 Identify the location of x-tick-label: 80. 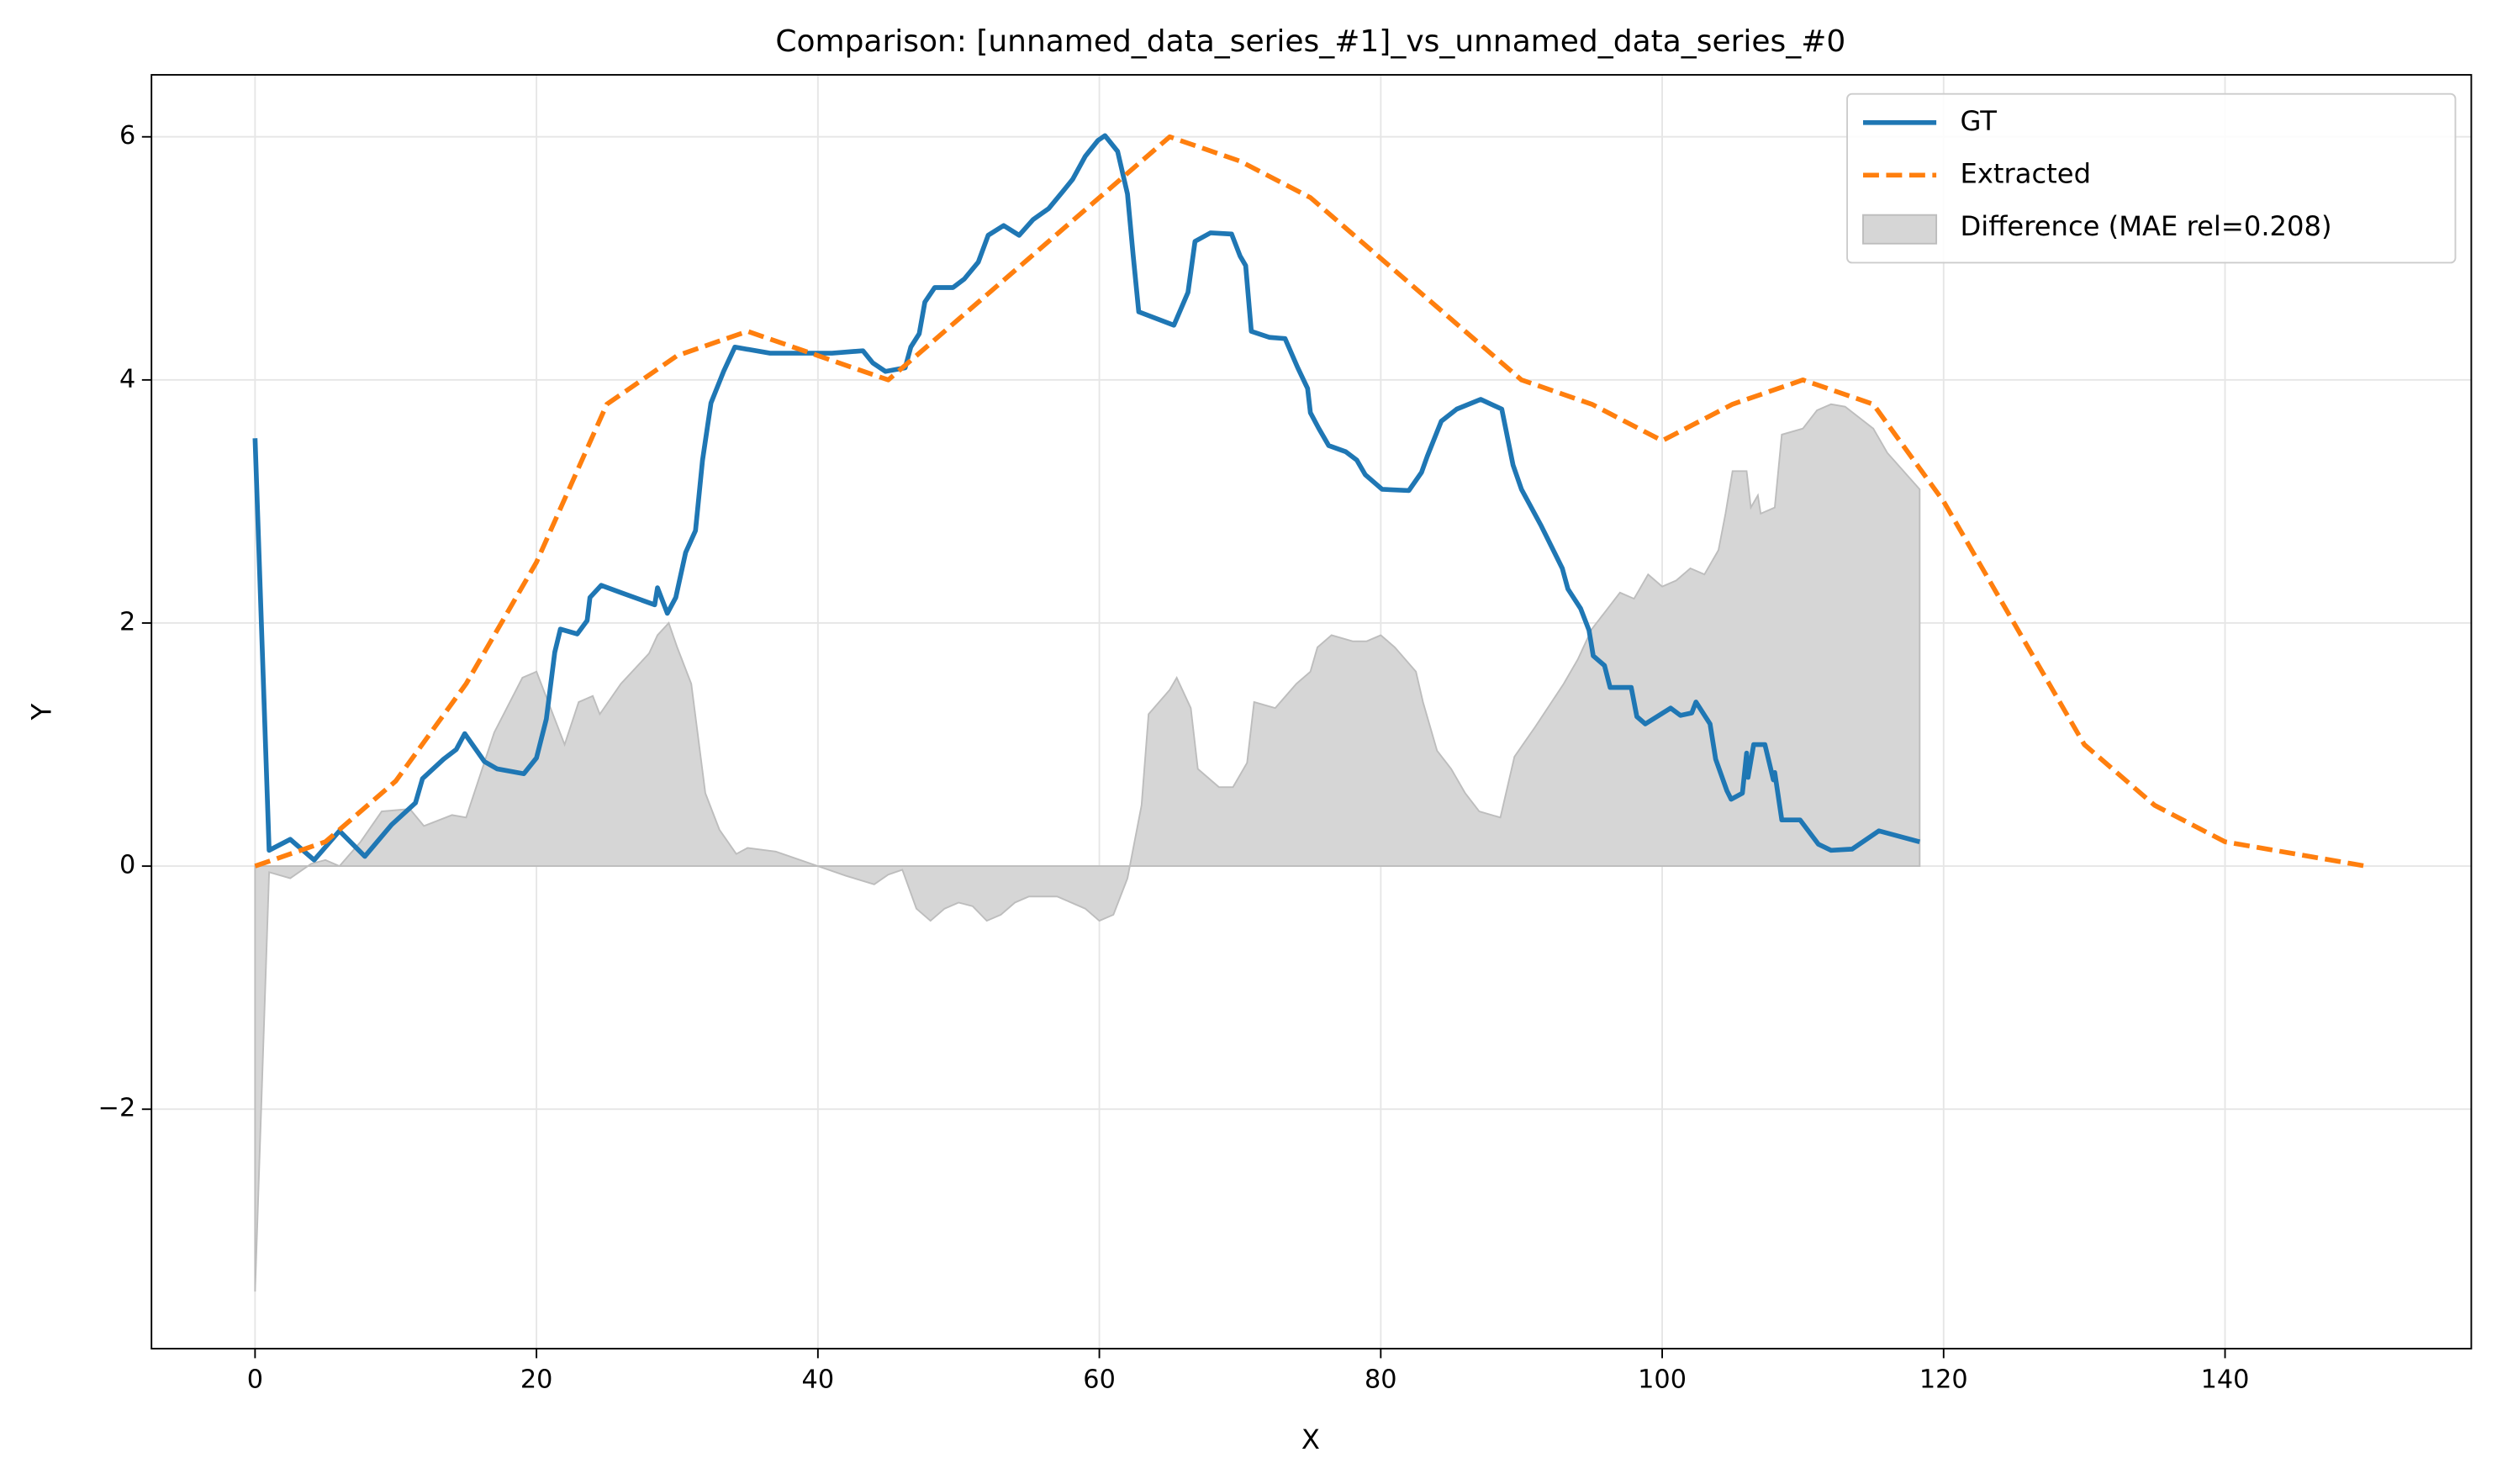
(1381, 1379).